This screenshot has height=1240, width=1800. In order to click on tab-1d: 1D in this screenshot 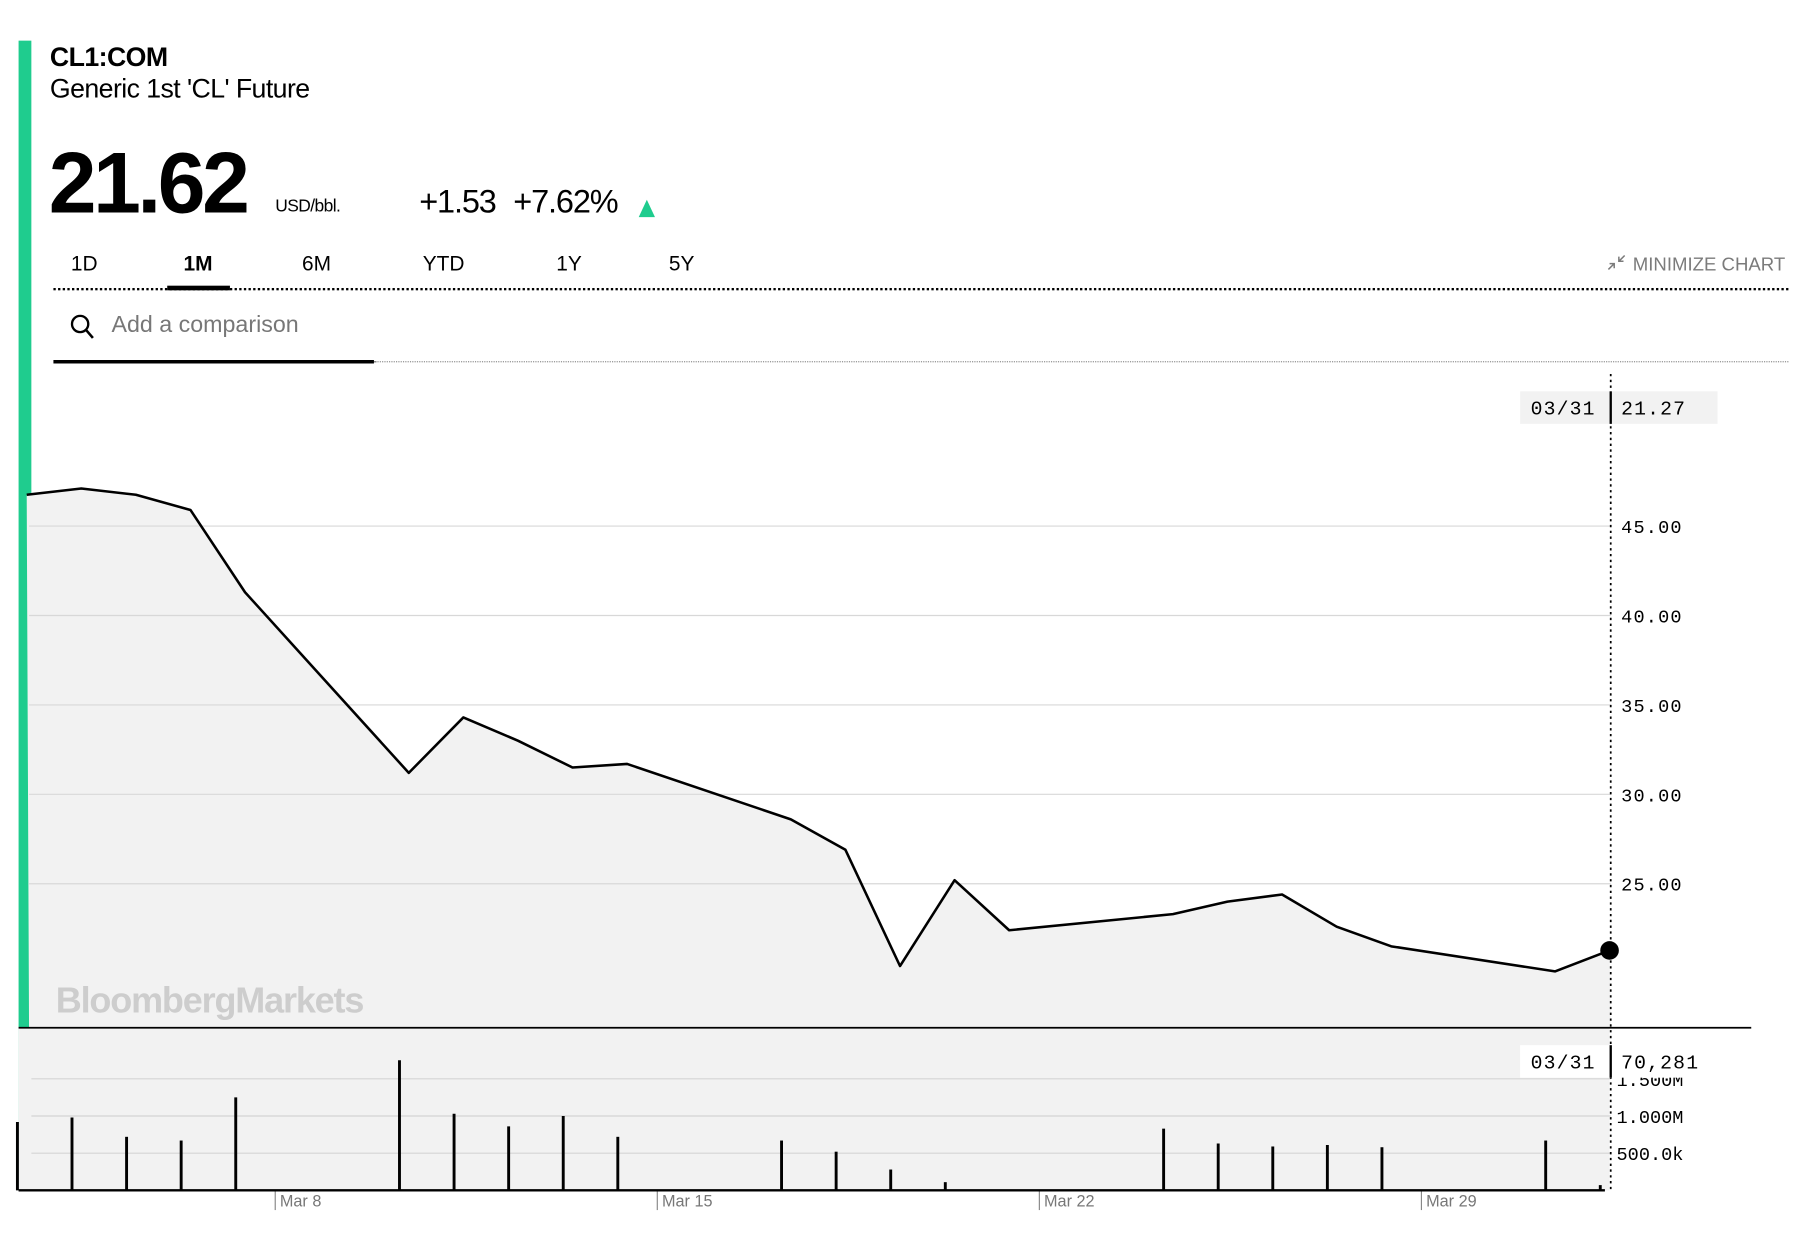, I will do `click(84, 264)`.